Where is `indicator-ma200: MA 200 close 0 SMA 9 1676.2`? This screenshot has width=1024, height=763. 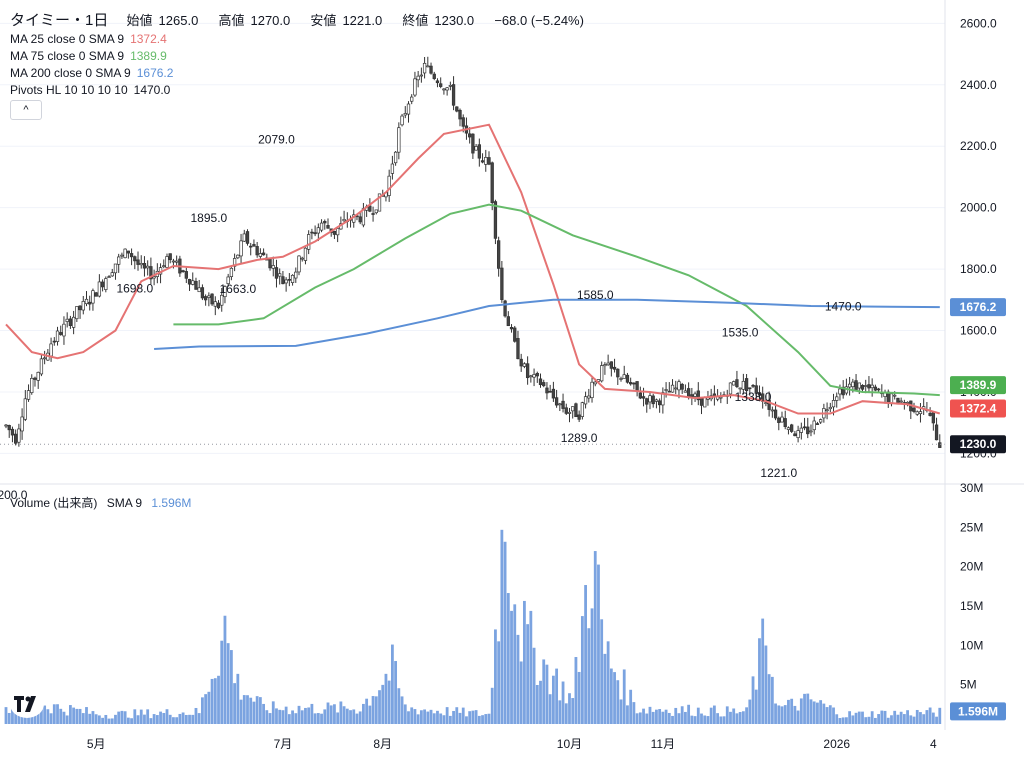
indicator-ma200: MA 200 close 0 SMA 9 1676.2 is located at coordinates (94, 73).